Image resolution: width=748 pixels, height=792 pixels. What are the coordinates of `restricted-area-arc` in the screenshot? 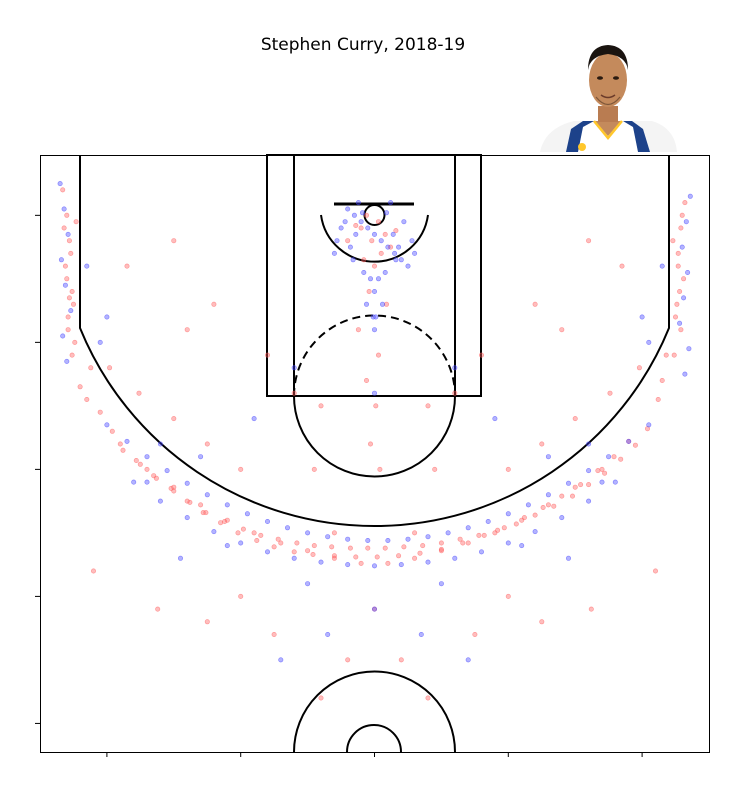 It's located at (374, 238).